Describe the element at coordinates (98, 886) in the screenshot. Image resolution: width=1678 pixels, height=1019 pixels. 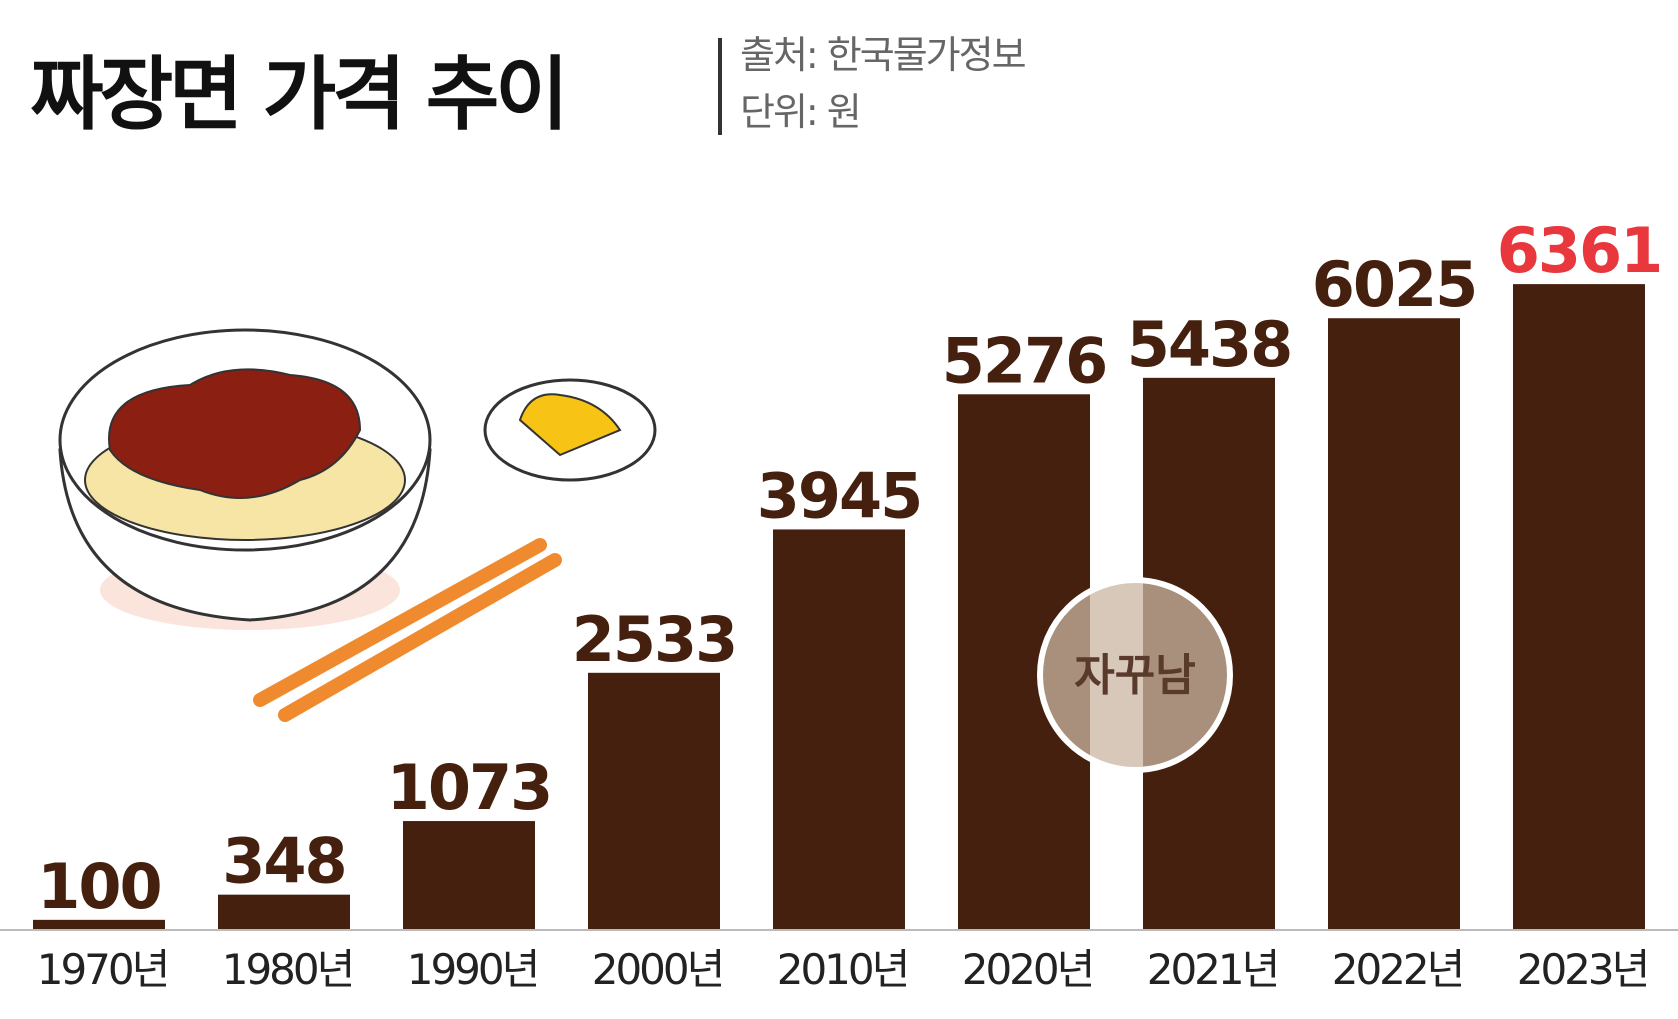
I see `value-label: 100` at that location.